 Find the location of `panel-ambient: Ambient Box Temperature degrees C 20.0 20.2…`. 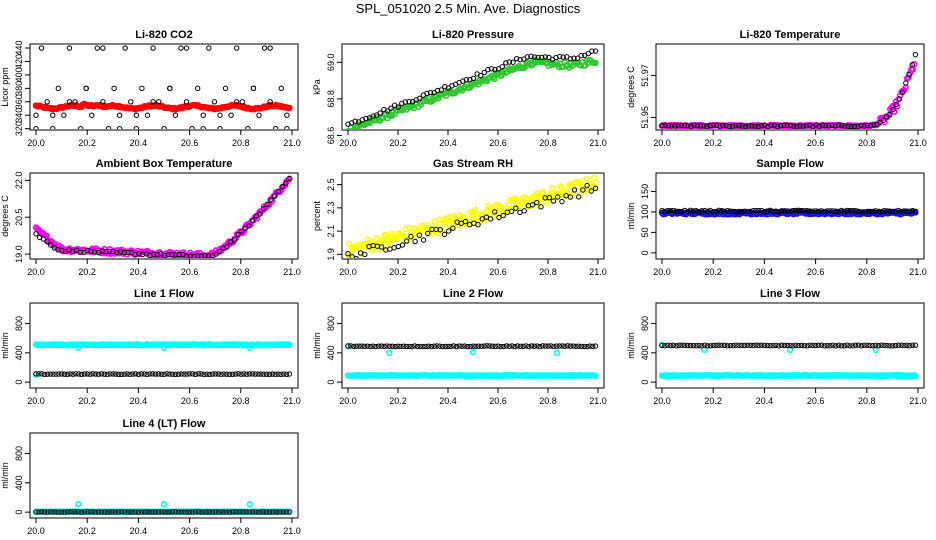

panel-ambient: Ambient Box Temperature degrees C 20.0 20.2… is located at coordinates (150, 217).